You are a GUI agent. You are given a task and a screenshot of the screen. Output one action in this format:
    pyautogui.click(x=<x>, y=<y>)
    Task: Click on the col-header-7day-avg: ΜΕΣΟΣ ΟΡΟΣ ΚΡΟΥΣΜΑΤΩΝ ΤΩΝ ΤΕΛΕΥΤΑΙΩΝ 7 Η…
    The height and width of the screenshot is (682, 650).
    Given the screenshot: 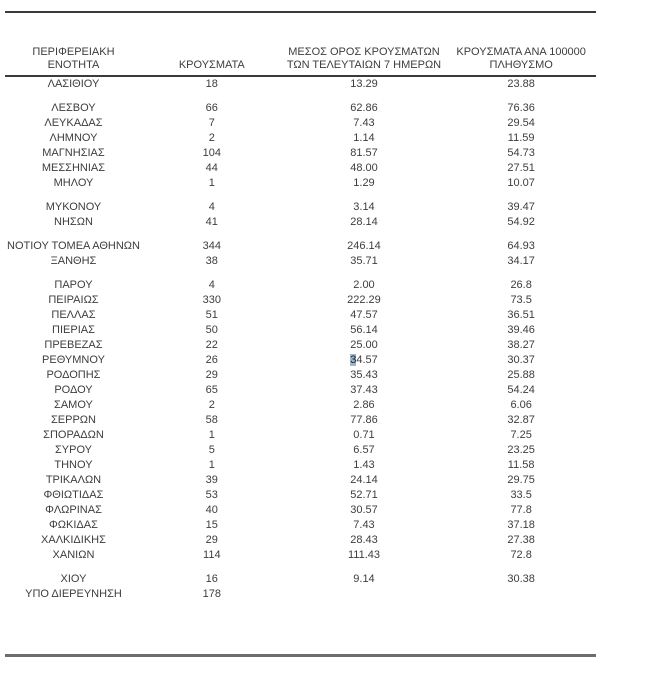 What is the action you would take?
    pyautogui.click(x=364, y=44)
    